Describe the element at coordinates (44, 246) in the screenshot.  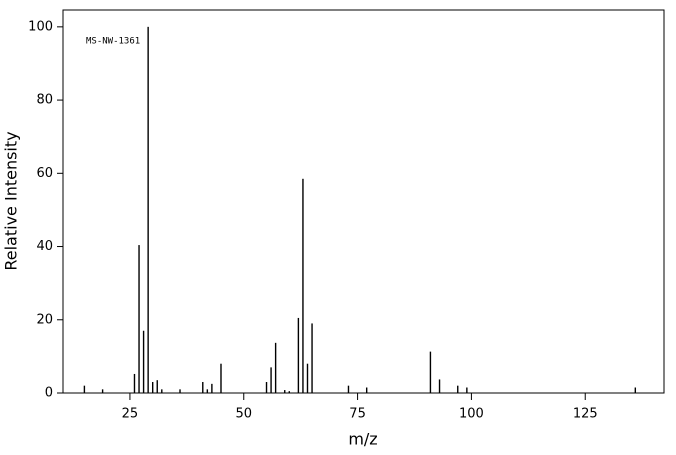
I see `y-tick-label: 40` at that location.